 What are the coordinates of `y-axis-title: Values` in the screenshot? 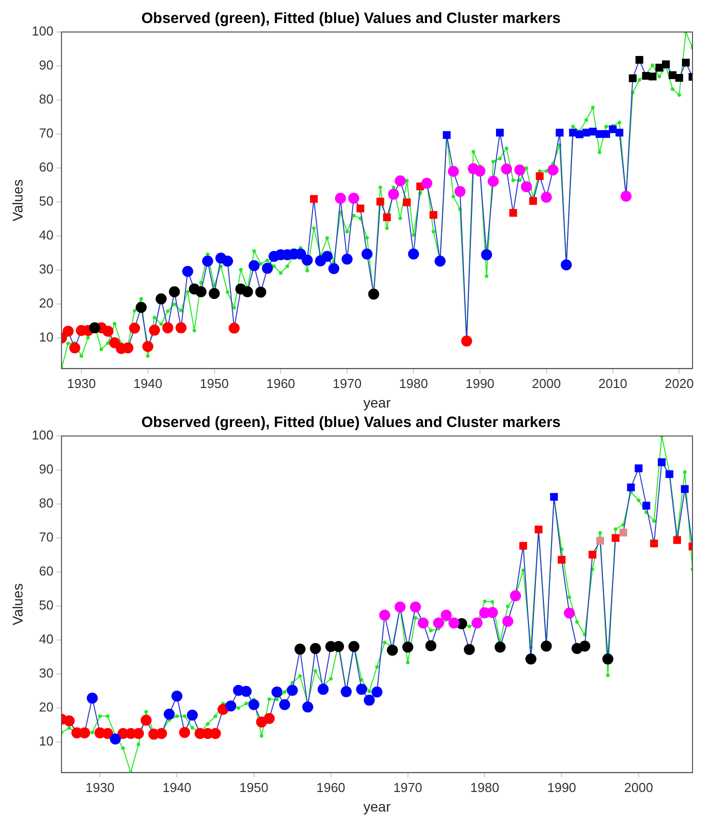 It's located at (17, 200).